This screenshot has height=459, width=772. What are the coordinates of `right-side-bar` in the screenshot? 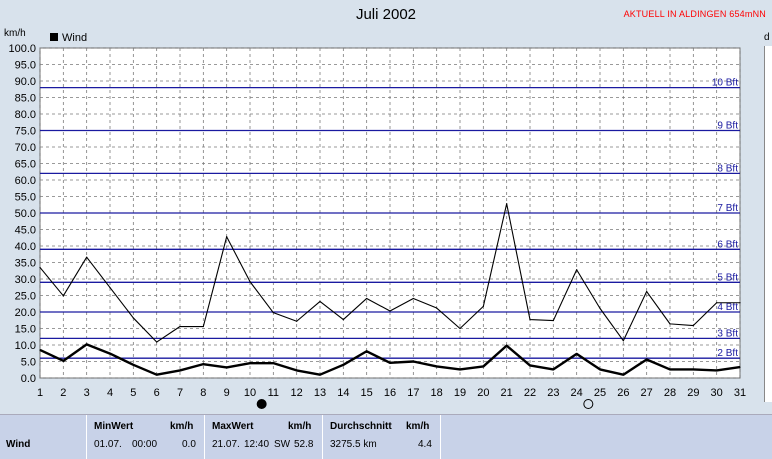 It's located at (768, 224).